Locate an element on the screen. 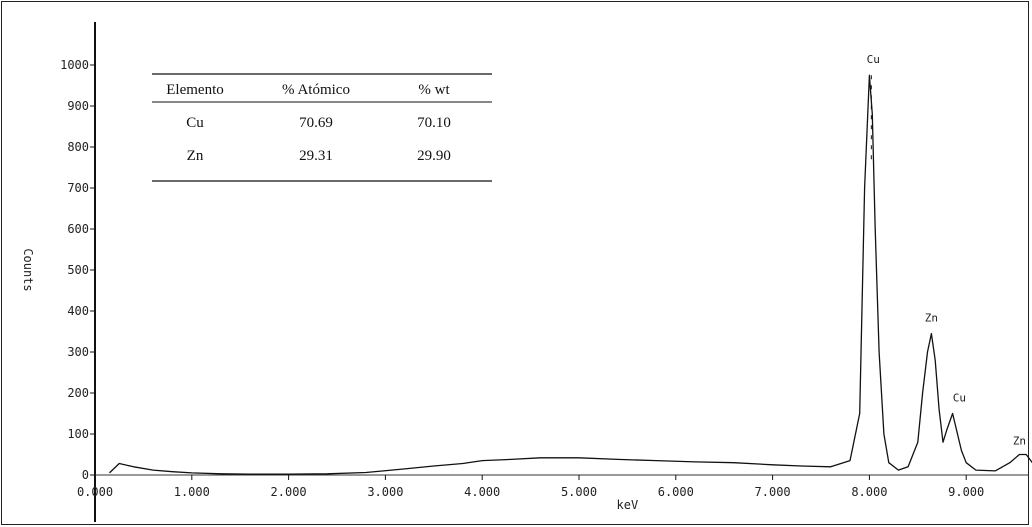  y-tick-label: 100 is located at coordinates (78, 434).